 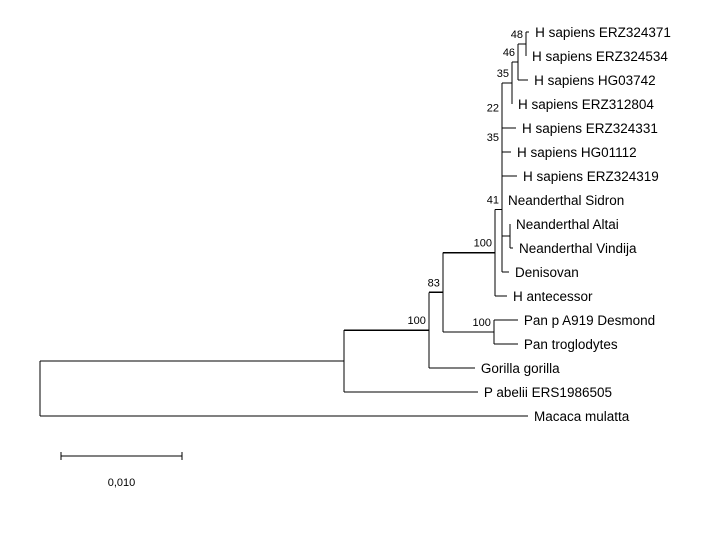 What do you see at coordinates (548, 392) in the screenshot?
I see `leaf-label-p-abelii-ers1986505: P abelii ERS1986505` at bounding box center [548, 392].